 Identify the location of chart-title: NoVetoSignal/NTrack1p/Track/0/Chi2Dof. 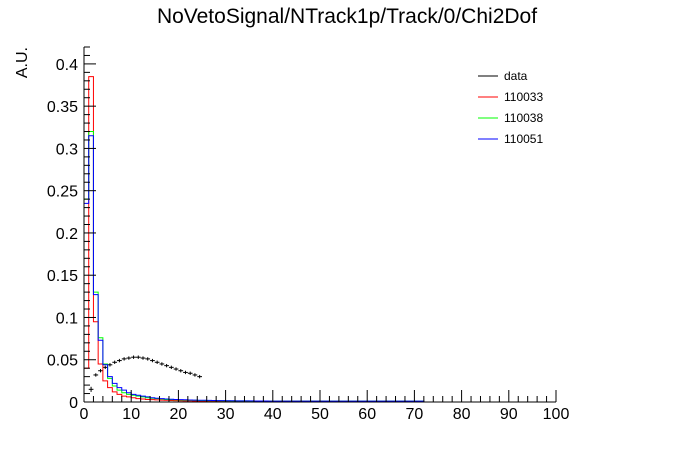
(347, 16).